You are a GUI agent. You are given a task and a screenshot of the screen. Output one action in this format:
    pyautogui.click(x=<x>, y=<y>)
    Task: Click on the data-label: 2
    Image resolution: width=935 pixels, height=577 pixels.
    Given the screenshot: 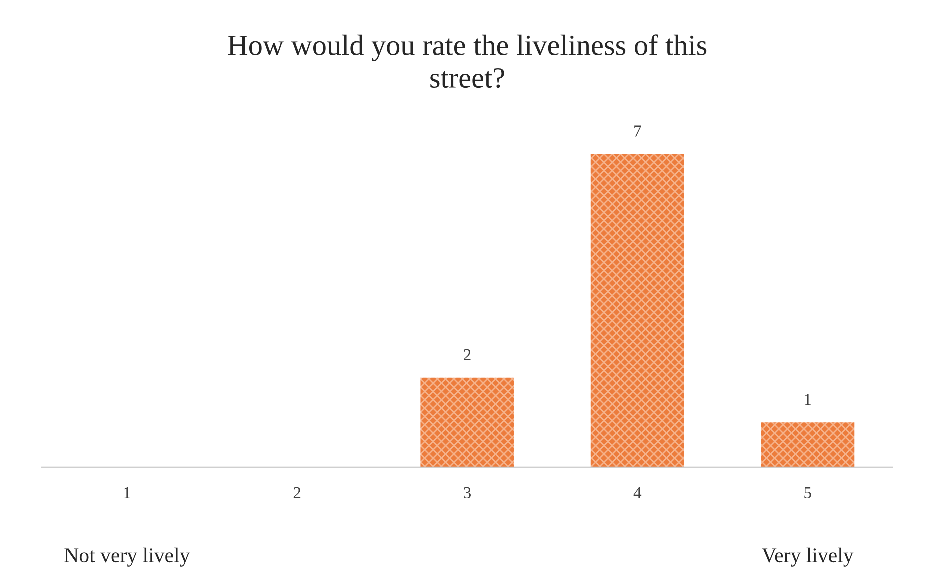 What is the action you would take?
    pyautogui.click(x=467, y=354)
    